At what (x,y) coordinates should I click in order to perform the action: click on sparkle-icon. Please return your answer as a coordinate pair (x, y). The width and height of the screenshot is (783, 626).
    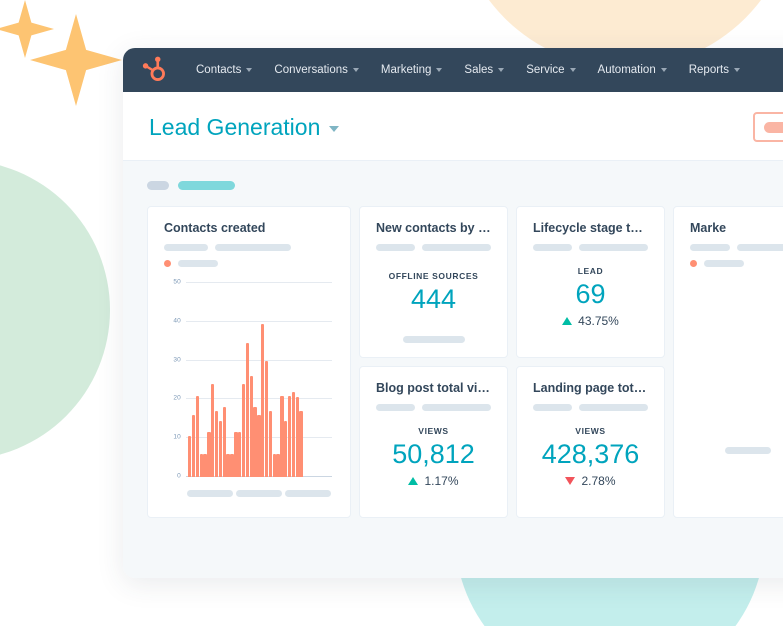
    Looking at the image, I should click on (27, 29).